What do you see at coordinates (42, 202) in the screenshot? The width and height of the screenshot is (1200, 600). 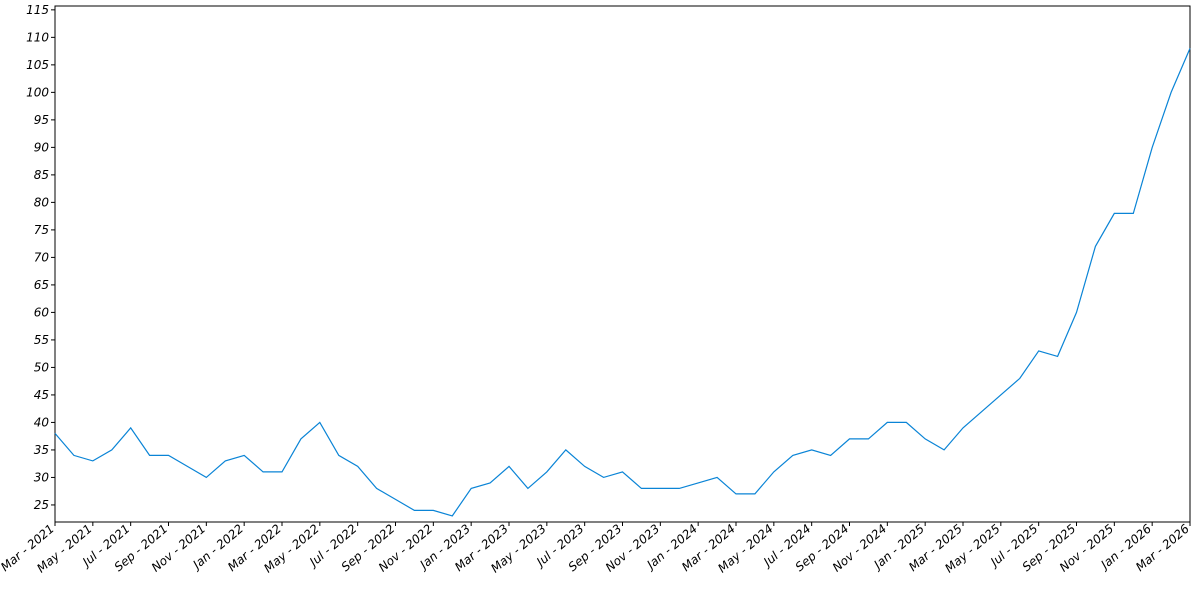 I see `y-tick-label: 80` at bounding box center [42, 202].